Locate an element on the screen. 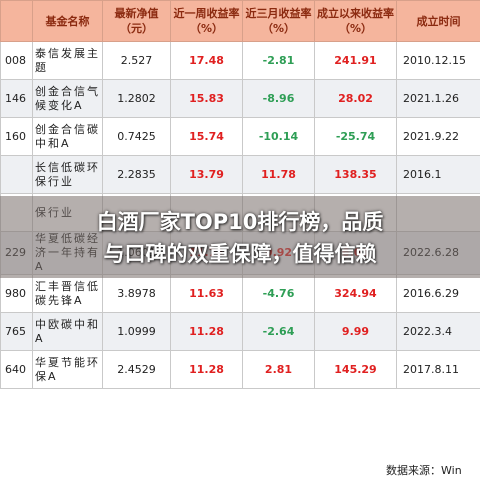 This screenshot has width=480, height=480. header-code is located at coordinates (16, 21).